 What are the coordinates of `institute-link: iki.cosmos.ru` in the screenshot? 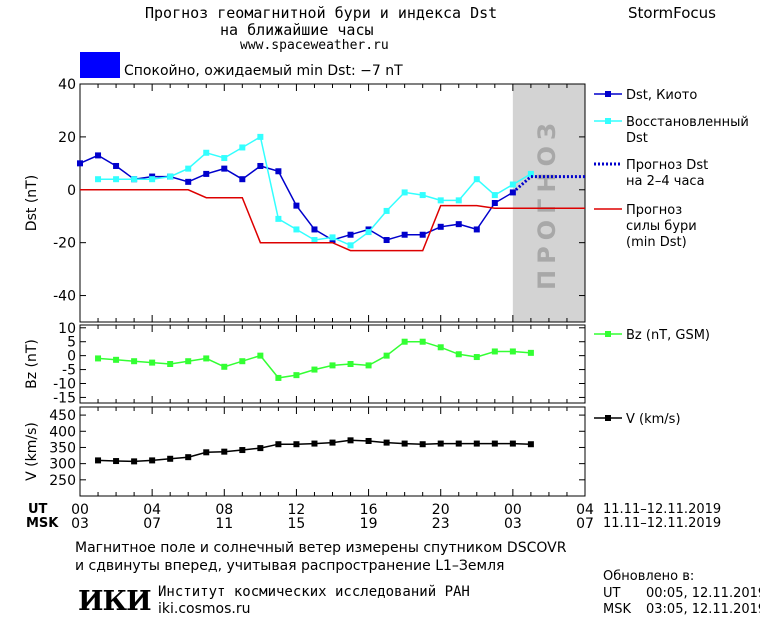 It's located at (204, 609).